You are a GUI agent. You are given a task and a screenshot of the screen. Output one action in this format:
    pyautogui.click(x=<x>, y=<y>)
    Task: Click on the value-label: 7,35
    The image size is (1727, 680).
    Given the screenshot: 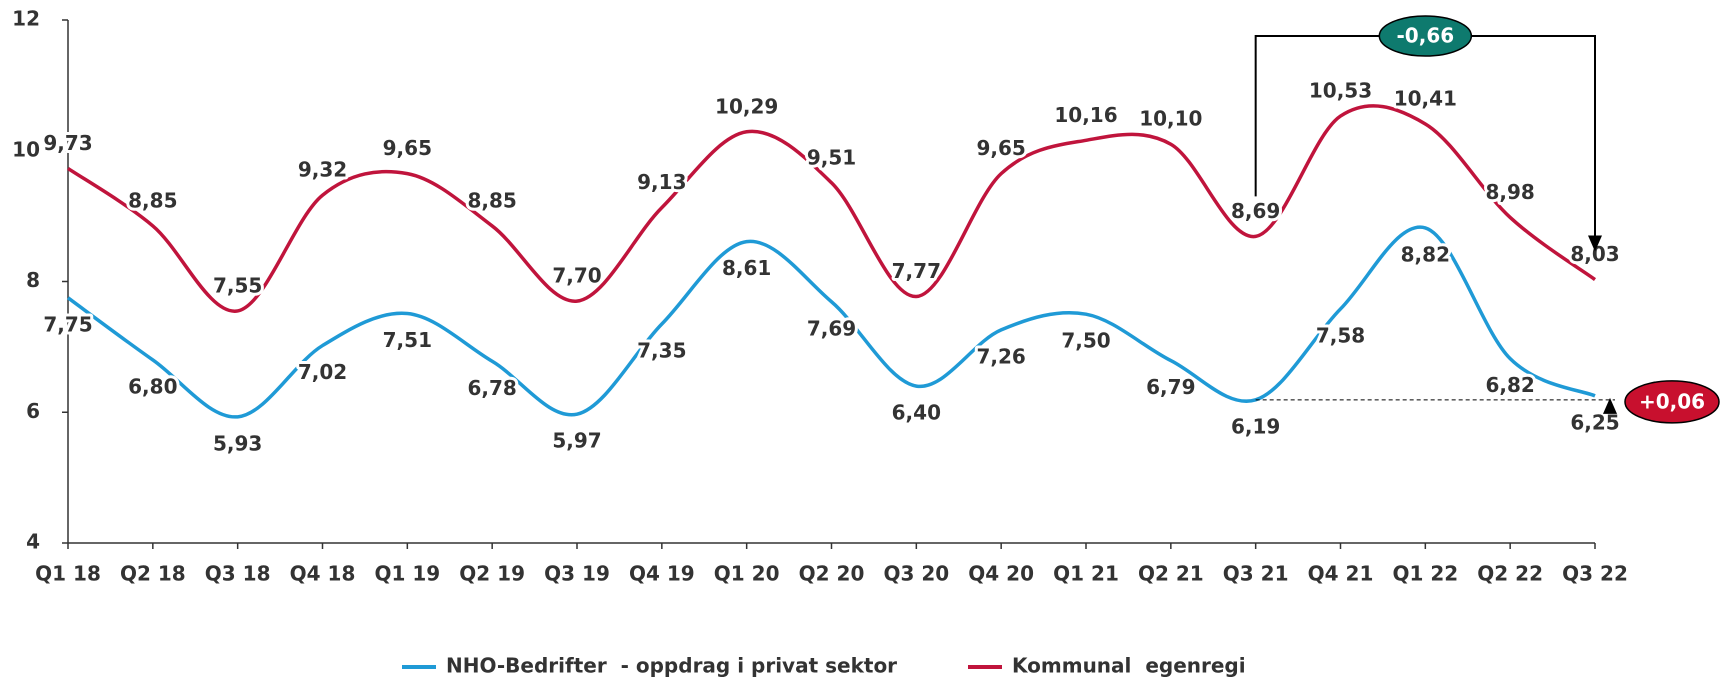 What is the action you would take?
    pyautogui.click(x=661, y=350)
    